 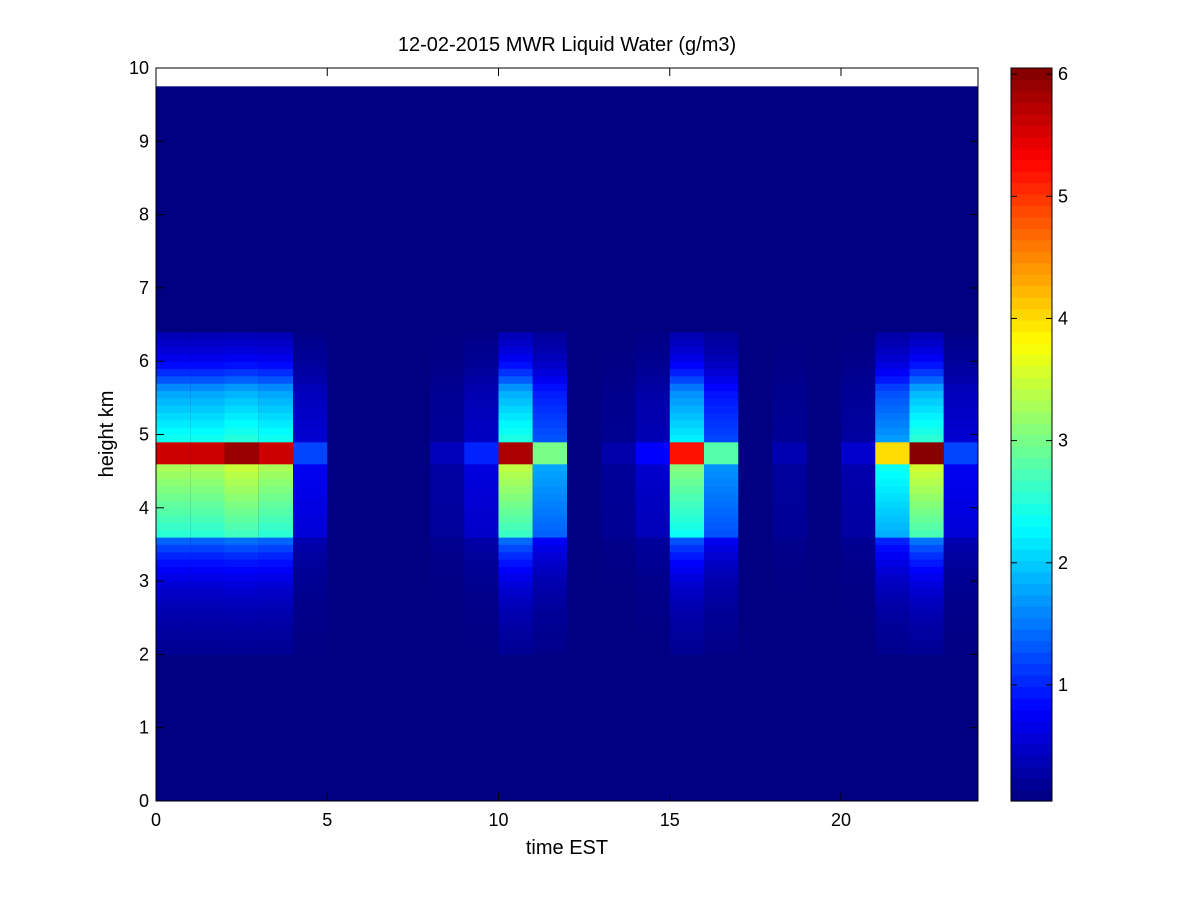 What do you see at coordinates (1063, 196) in the screenshot?
I see `colorbar-tick-label: 5` at bounding box center [1063, 196].